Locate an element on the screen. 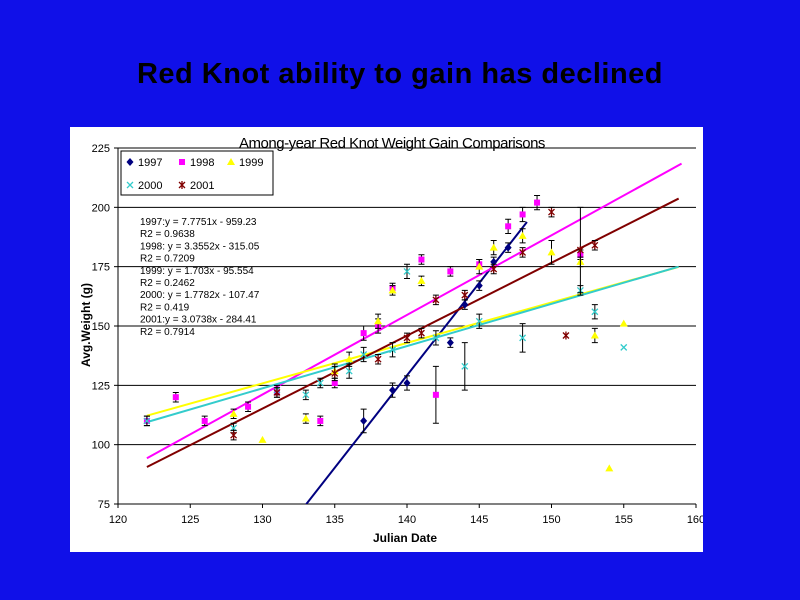  y-tick-label: 200 is located at coordinates (101, 208).